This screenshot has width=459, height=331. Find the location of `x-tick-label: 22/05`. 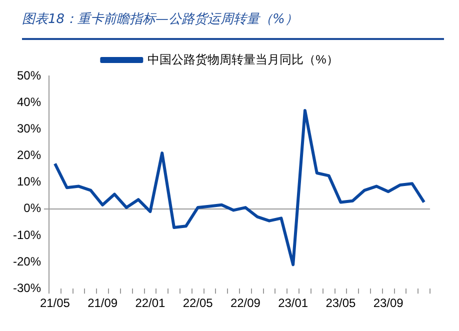

x-tick-label: 22/05 is located at coordinates (198, 303).